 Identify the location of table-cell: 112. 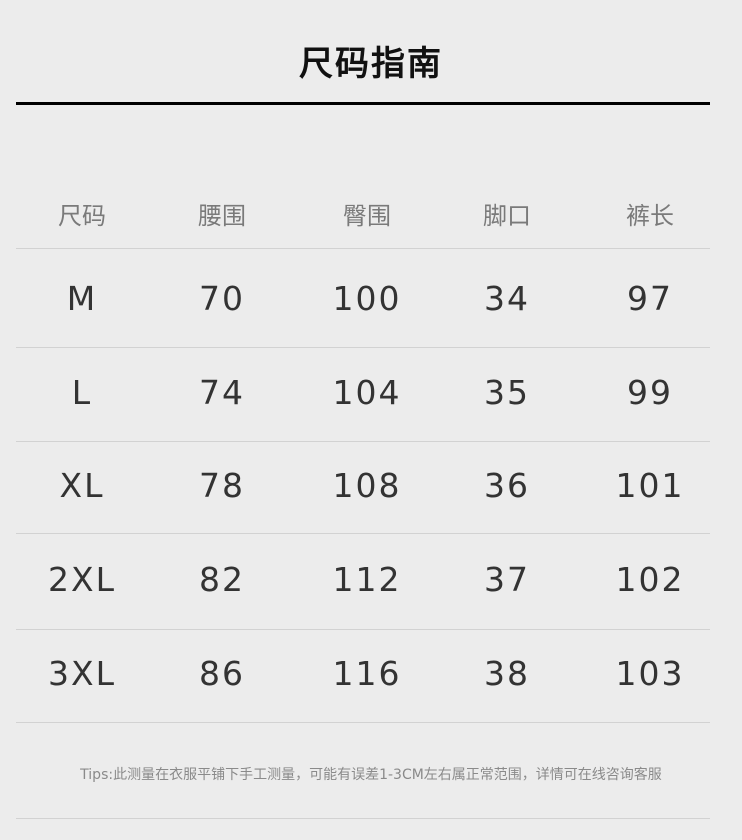
(367, 579).